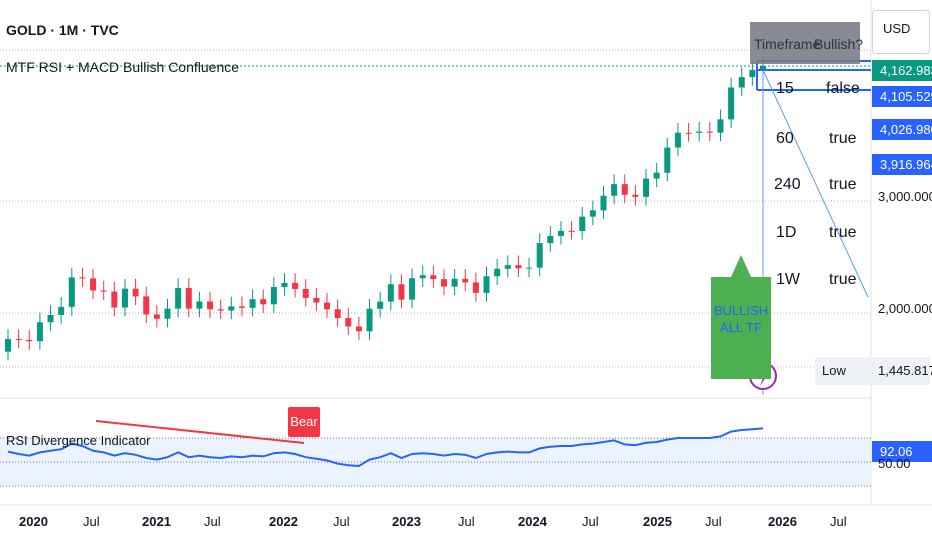 This screenshot has width=932, height=550. What do you see at coordinates (843, 184) in the screenshot?
I see `tf-240-value: true` at bounding box center [843, 184].